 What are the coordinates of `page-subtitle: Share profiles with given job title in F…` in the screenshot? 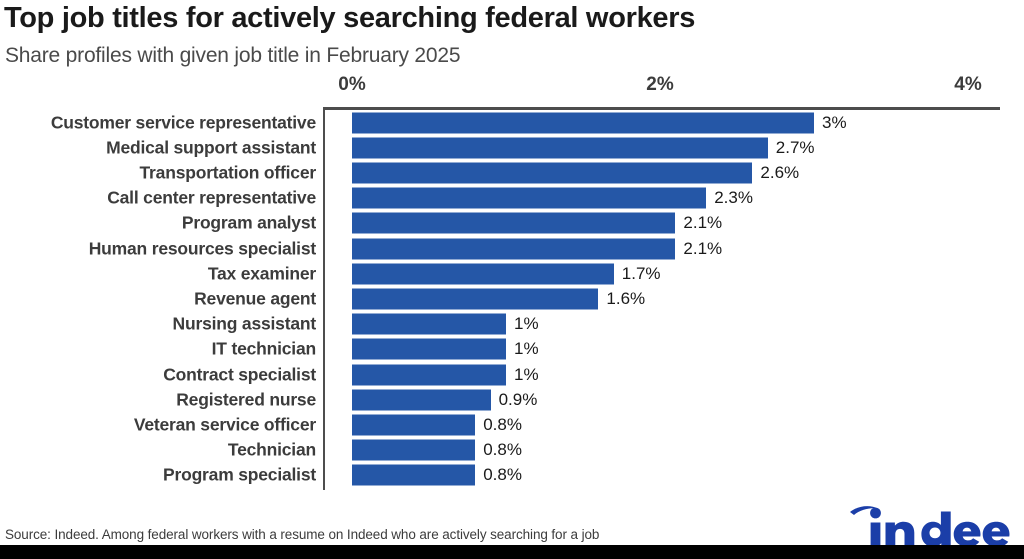 It's located at (233, 55).